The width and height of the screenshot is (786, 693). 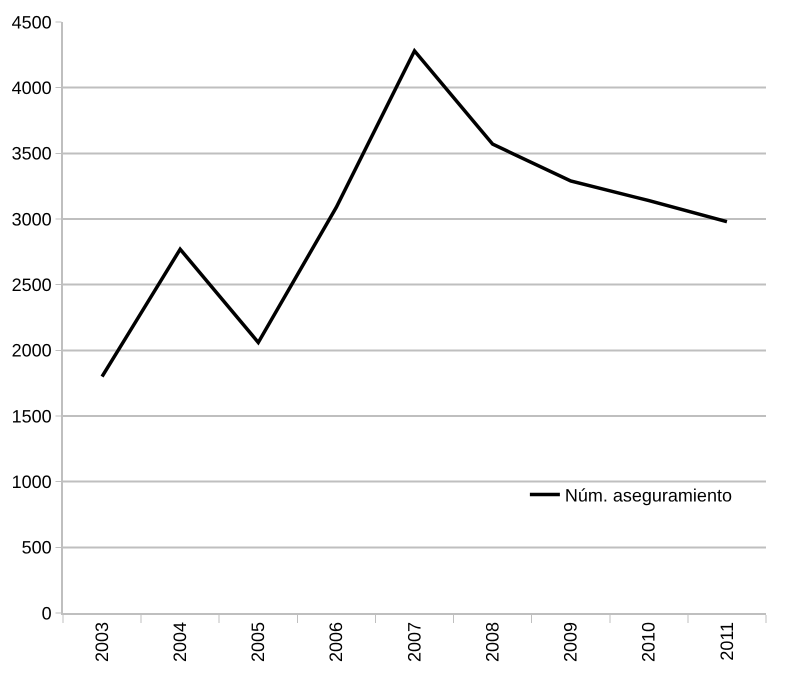 I want to click on y-tick-label: 3000, so click(x=32, y=219).